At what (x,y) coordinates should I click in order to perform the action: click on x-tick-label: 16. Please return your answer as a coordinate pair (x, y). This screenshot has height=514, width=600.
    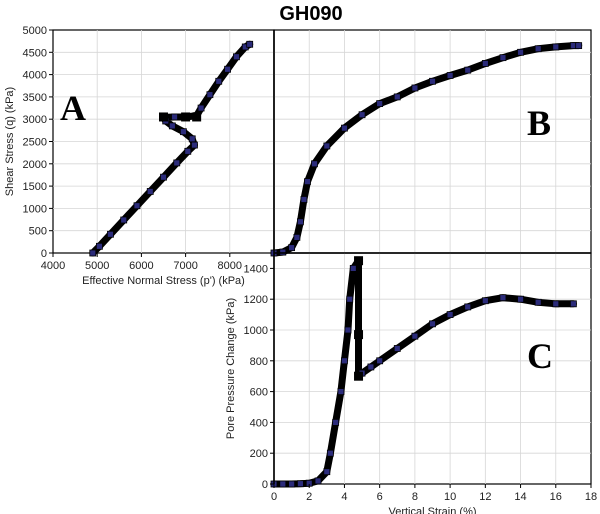
    Looking at the image, I should click on (556, 497).